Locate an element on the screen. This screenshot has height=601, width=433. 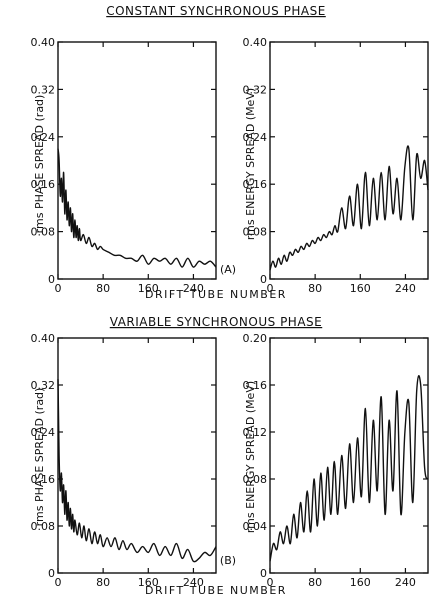
xlabel-bottom: DRIFT TUBE NUMBER is located at coordinates (216, 590).